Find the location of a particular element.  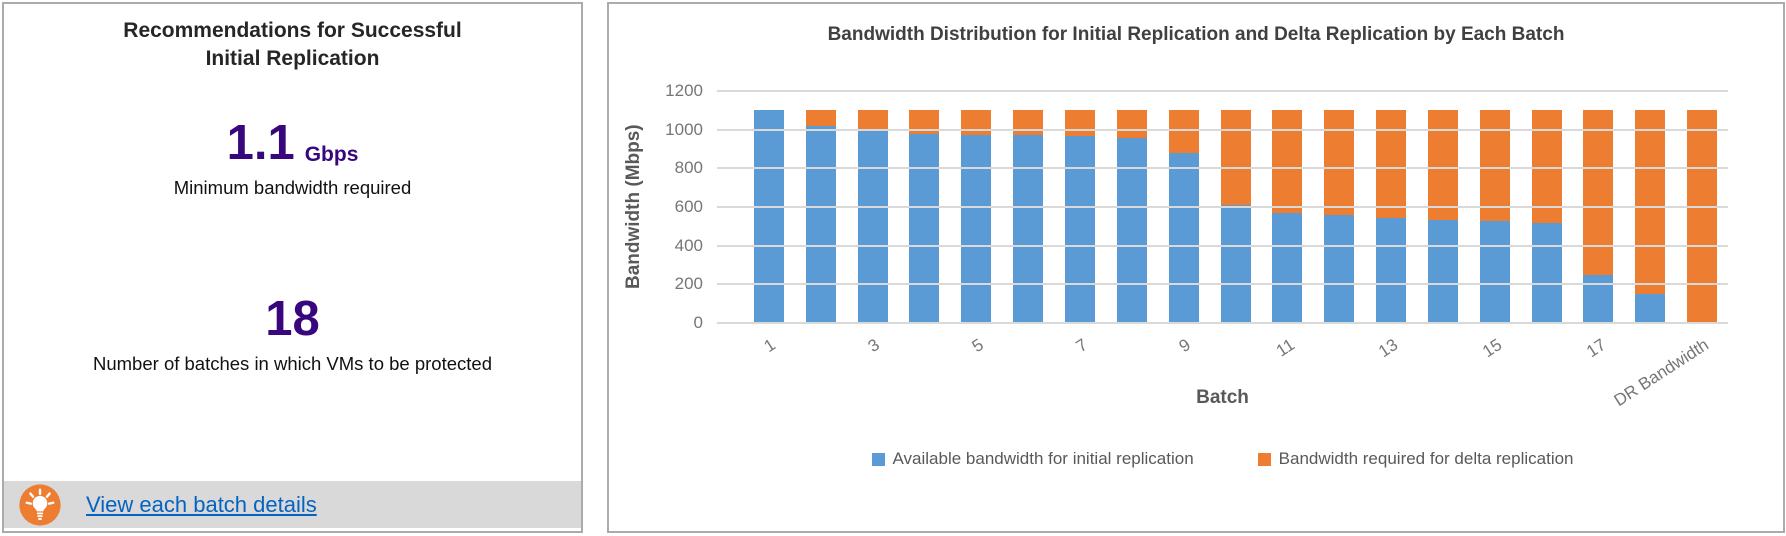

bandwidth-metric: 1.1 Gbps is located at coordinates (292, 143).